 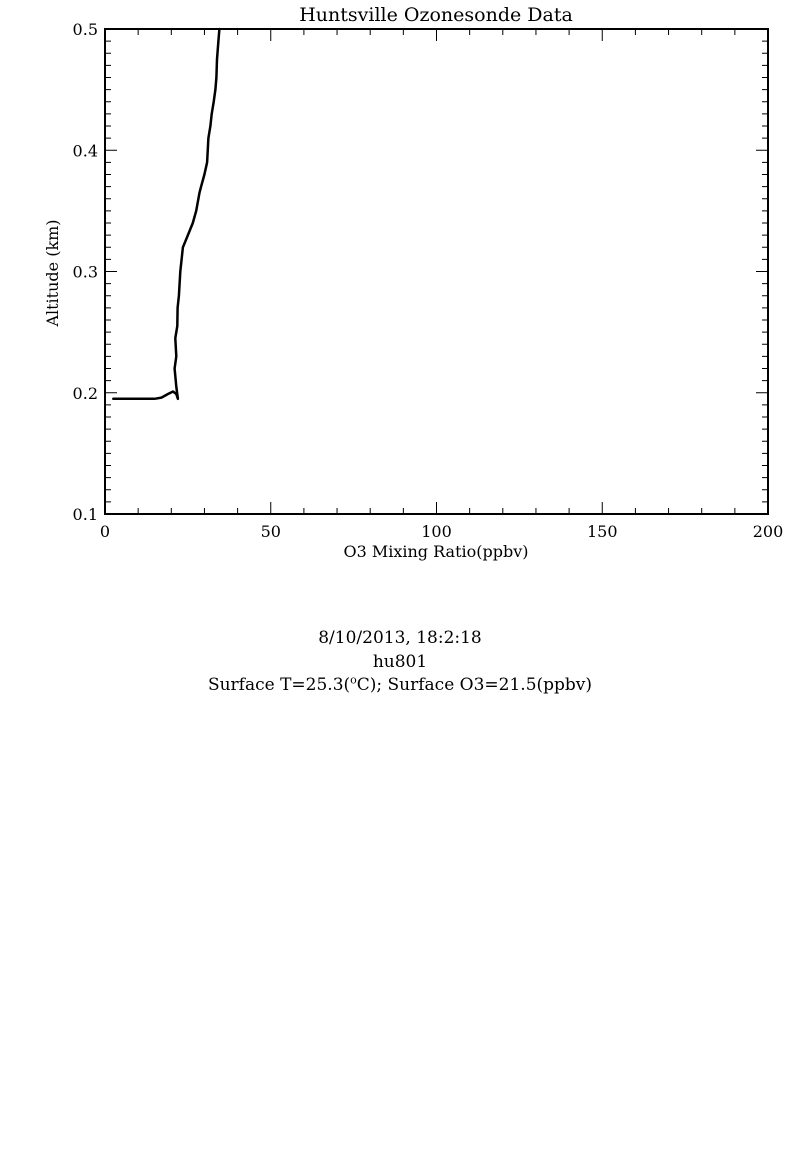 What do you see at coordinates (400, 638) in the screenshot?
I see `sounding-datetime: 8/10/2013, 18:2:18` at bounding box center [400, 638].